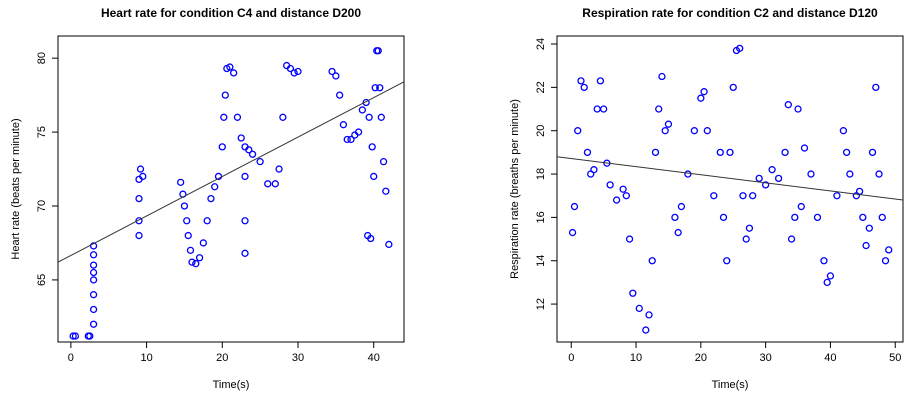  Describe the element at coordinates (42, 132) in the screenshot. I see `y-tick-label: 75` at that location.